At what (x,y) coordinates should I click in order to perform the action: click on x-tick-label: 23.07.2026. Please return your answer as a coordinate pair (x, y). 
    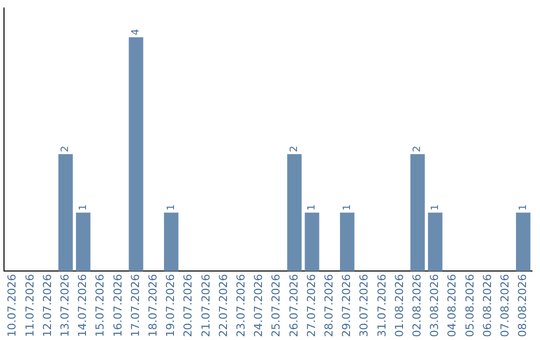
    Looking at the image, I should click on (241, 306).